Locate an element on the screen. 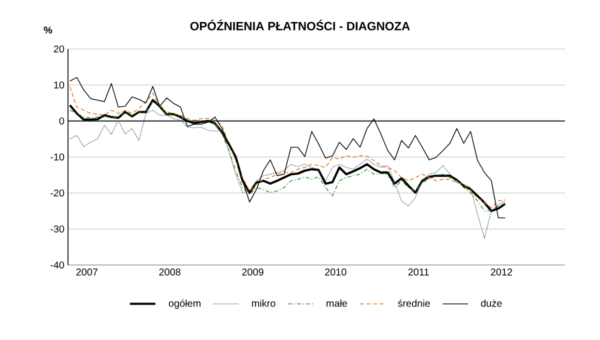  y-tick-label: -20 is located at coordinates (57, 193).